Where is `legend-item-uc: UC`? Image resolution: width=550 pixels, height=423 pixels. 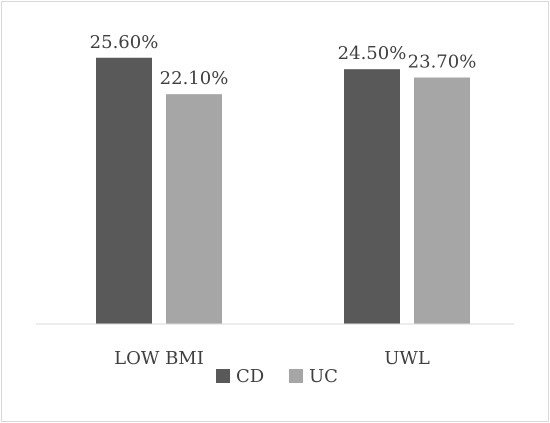 legend-item-uc: UC is located at coordinates (313, 376).